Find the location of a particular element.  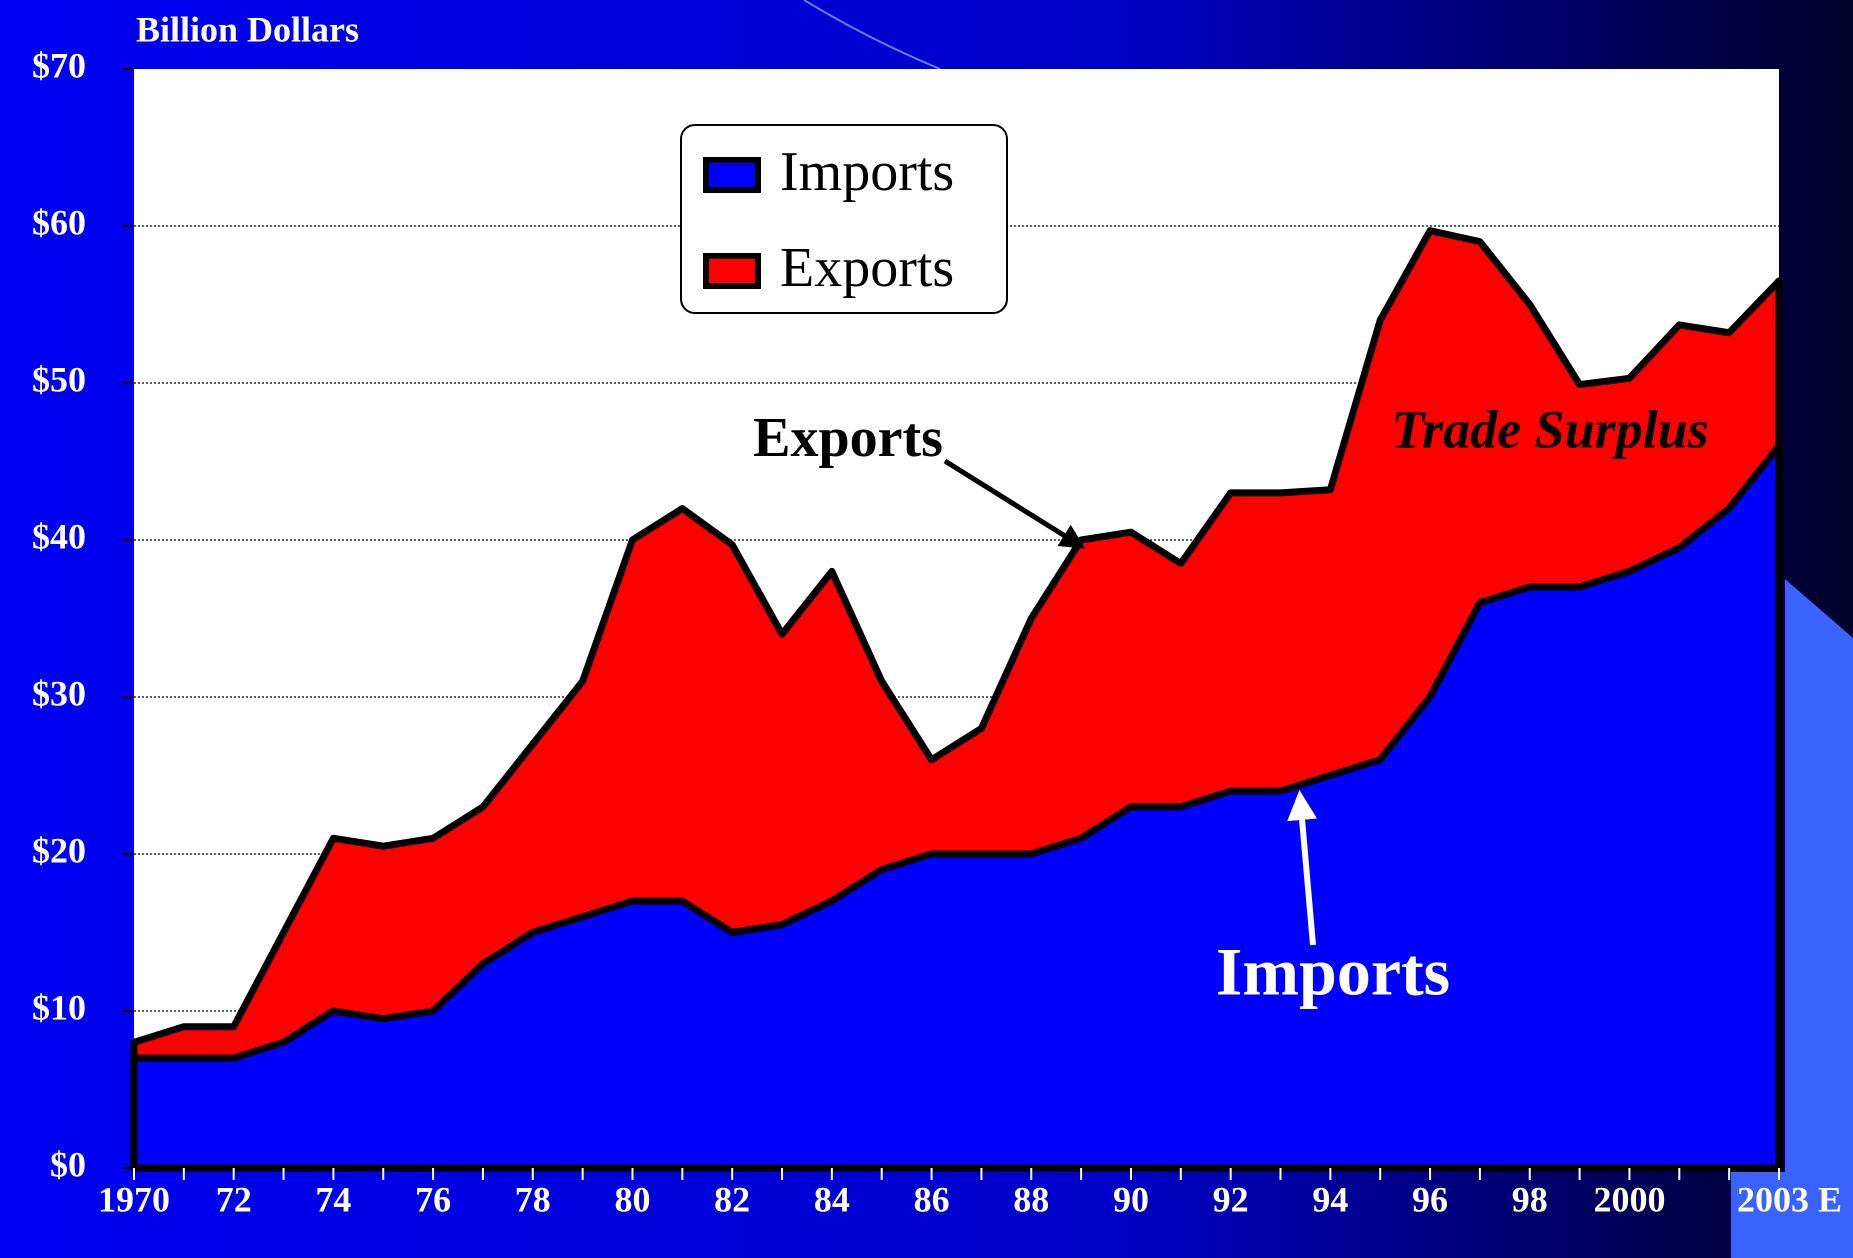

x-tick-label: 76 is located at coordinates (433, 1199).